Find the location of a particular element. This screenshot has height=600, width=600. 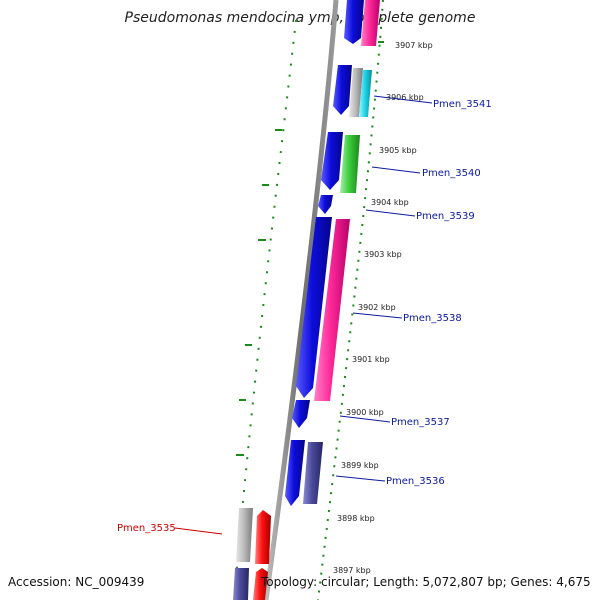

tick-label: 3900 kbp is located at coordinates (365, 412).